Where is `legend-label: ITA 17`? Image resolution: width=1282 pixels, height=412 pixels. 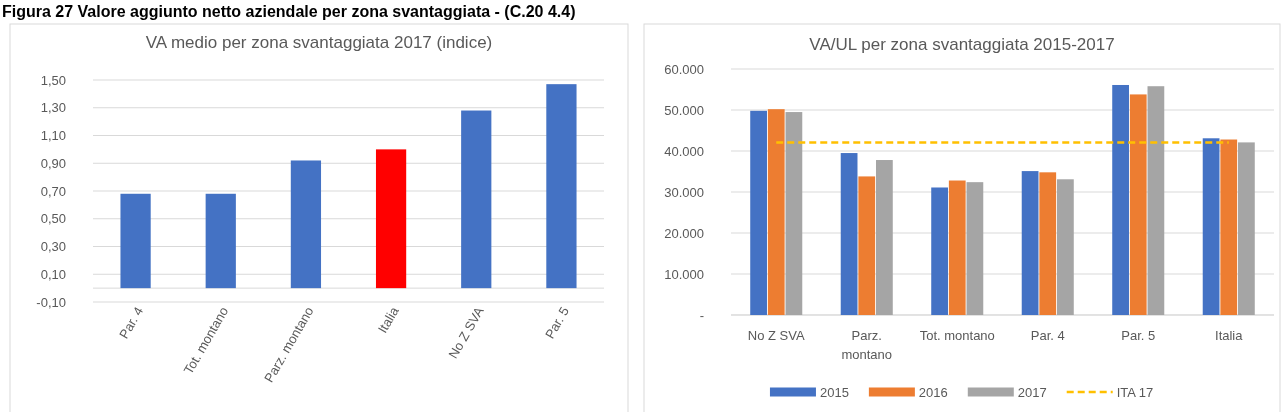
legend-label: ITA 17 is located at coordinates (1135, 392).